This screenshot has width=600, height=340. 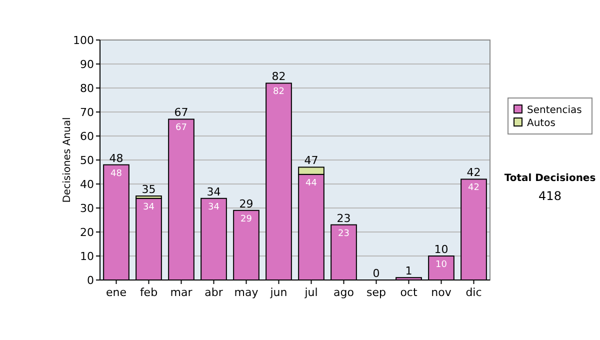 What do you see at coordinates (181, 113) in the screenshot?
I see `total-label: 67` at bounding box center [181, 113].